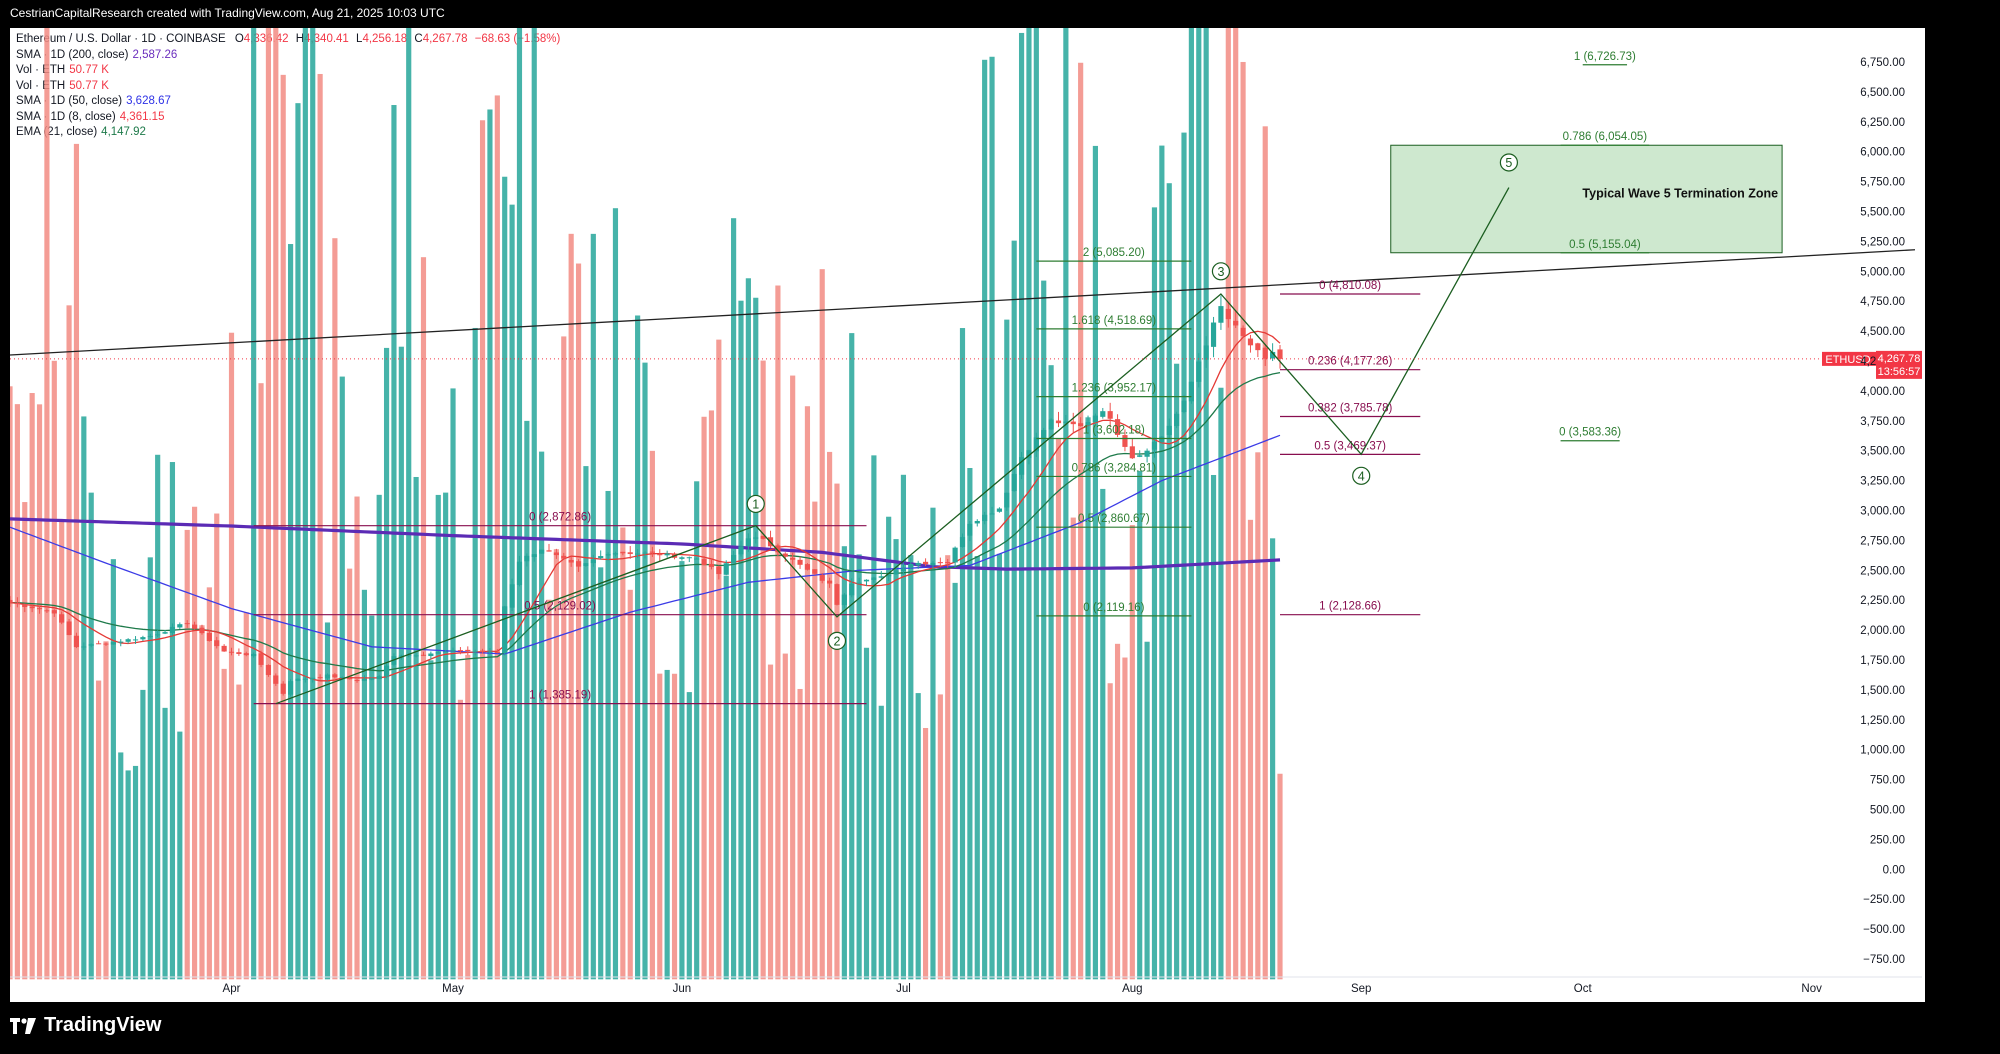 The image size is (2000, 1054). Describe the element at coordinates (121, 39) in the screenshot. I see `symbol-title: Ethereum / U.S. Dollar · 1D · COINBASE` at that location.